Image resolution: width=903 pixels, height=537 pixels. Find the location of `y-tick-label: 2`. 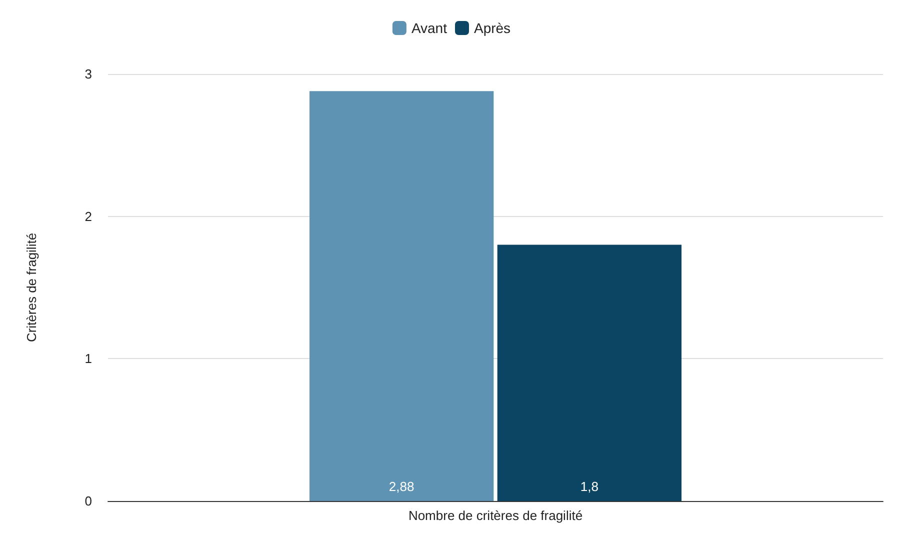

y-tick-label: 2 is located at coordinates (88, 216).